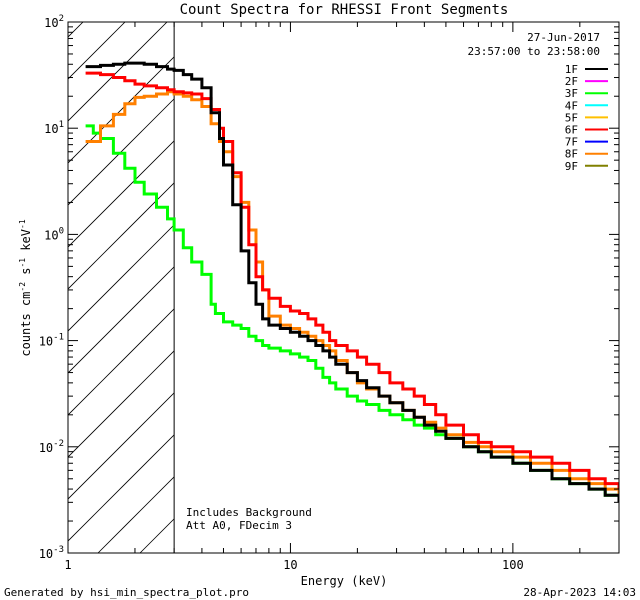  I want to click on y-tick-label: 10⁻¹, so click(51, 341).